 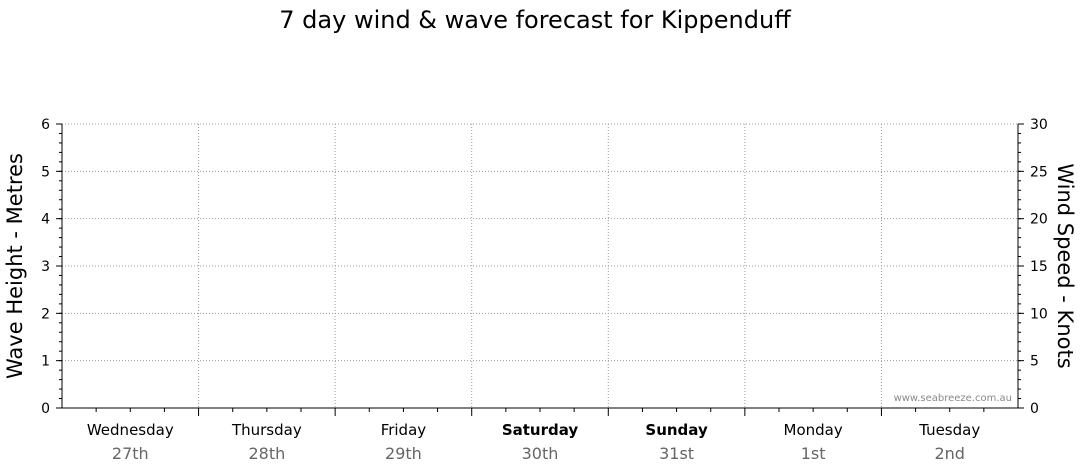 What do you see at coordinates (130, 453) in the screenshot?
I see `x-date-label: 27th` at bounding box center [130, 453].